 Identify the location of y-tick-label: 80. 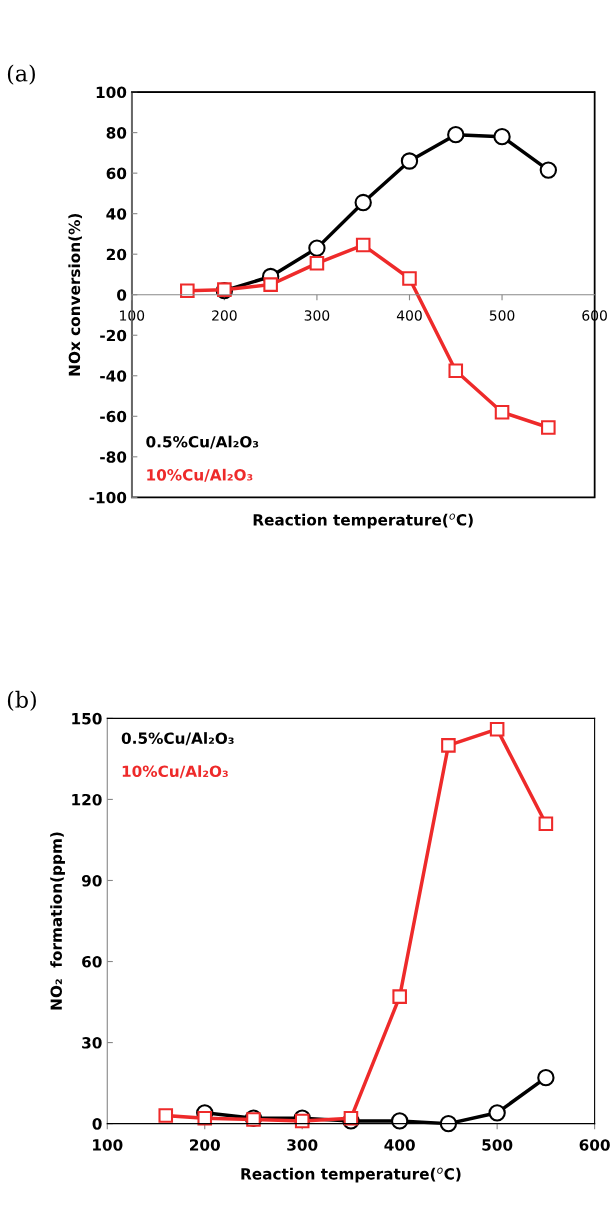
(116, 133).